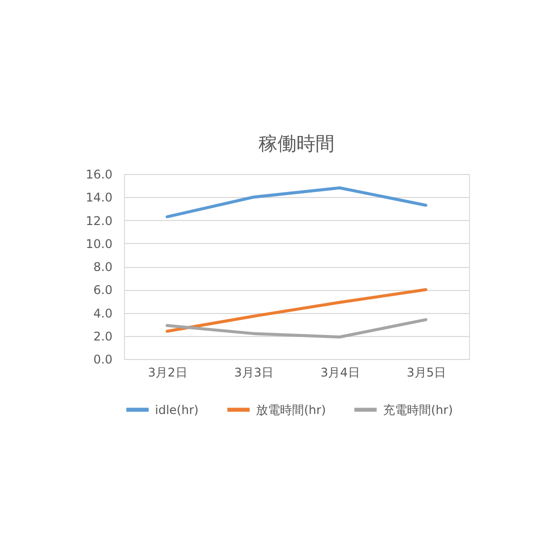 The image size is (560, 560). What do you see at coordinates (291, 409) in the screenshot?
I see `legend-label: 放電時間(hr)` at bounding box center [291, 409].